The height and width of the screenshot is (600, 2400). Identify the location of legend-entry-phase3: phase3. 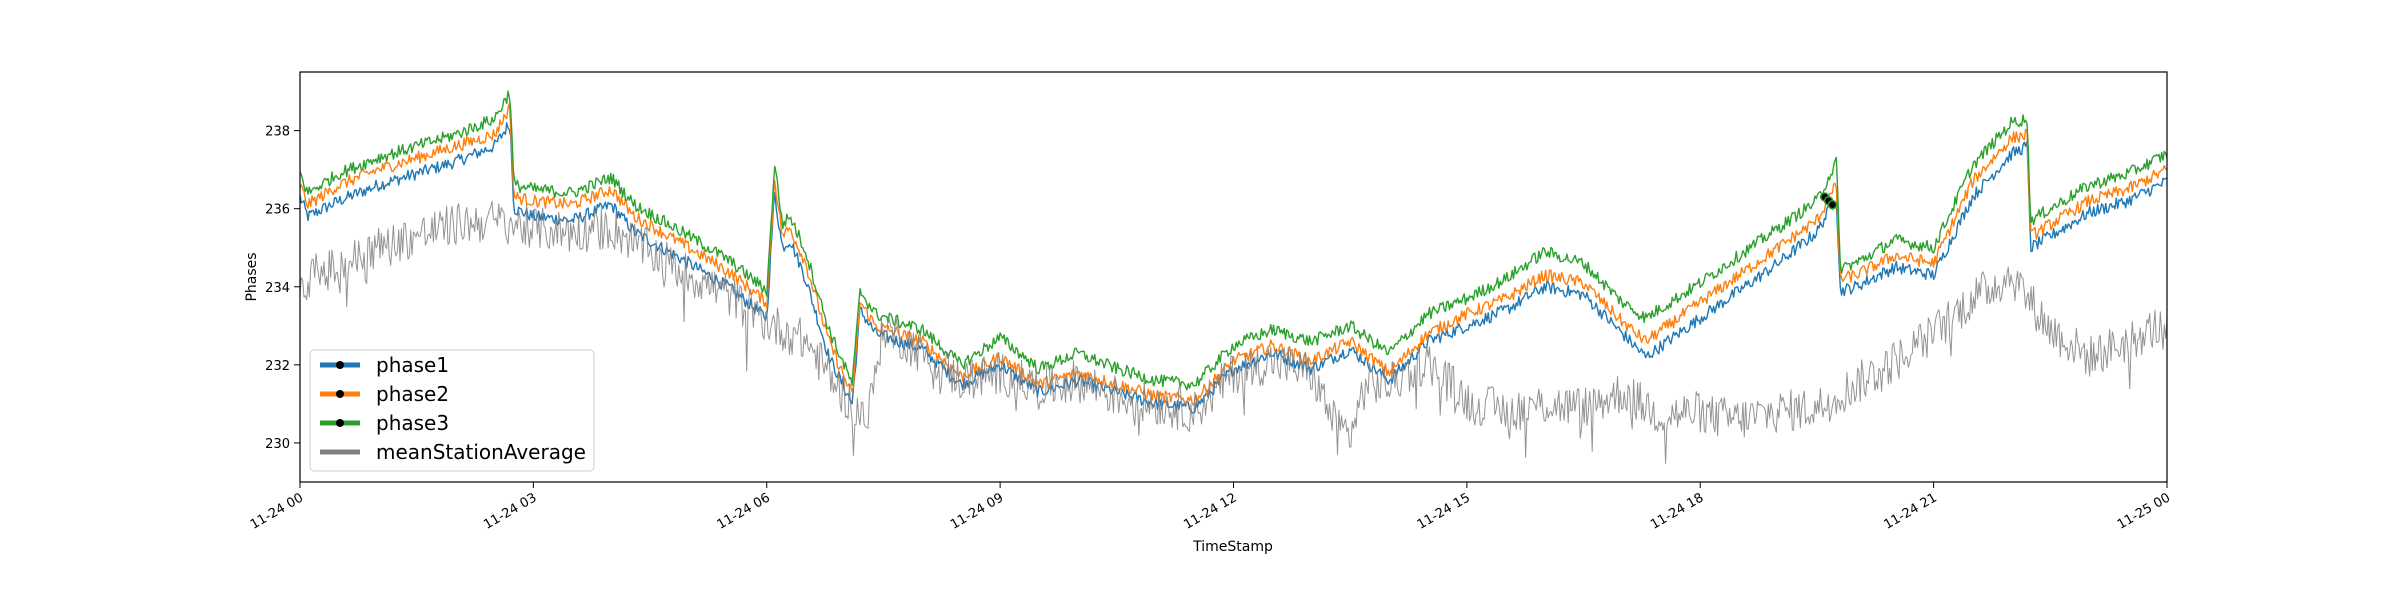
(384, 423).